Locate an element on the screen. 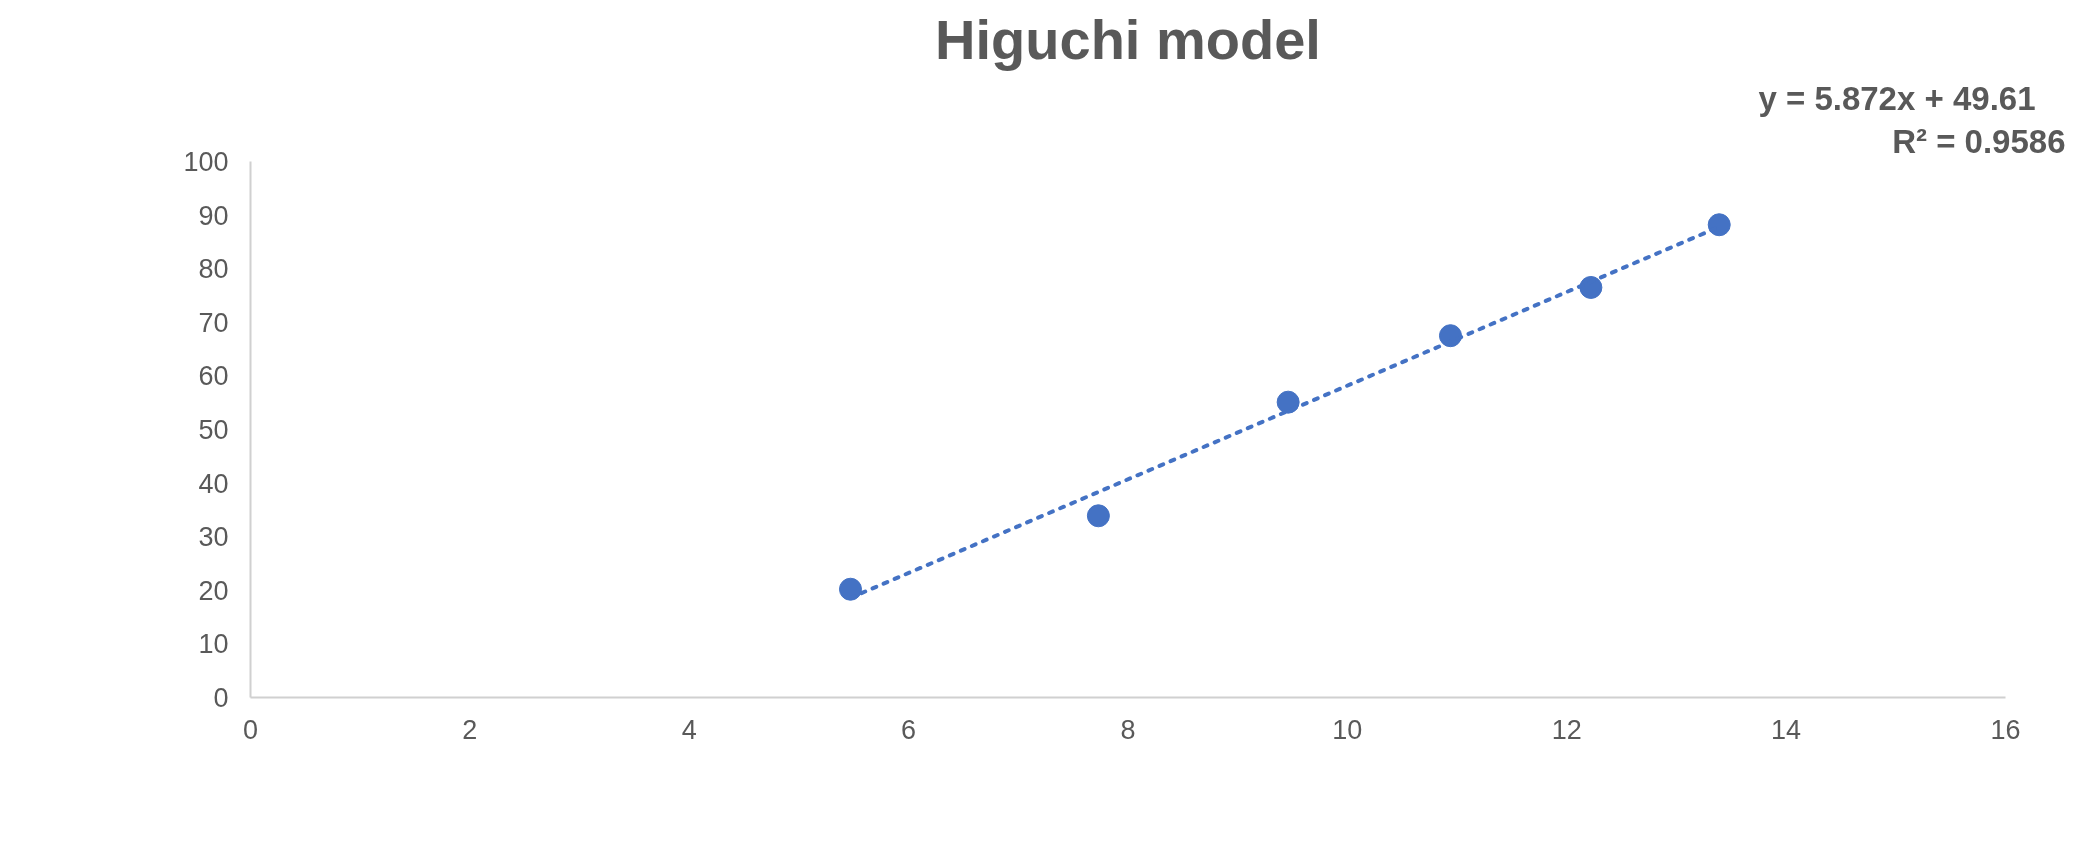  y-tick-label: 30 is located at coordinates (213, 537).